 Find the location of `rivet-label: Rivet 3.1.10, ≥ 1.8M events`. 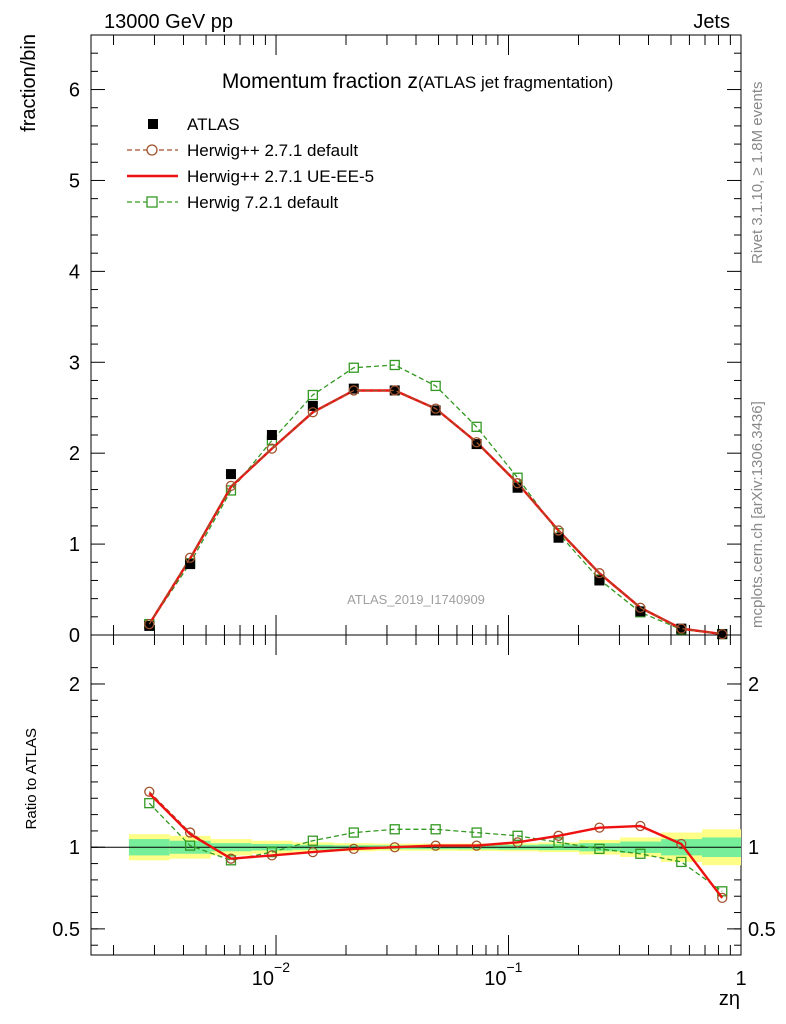

rivet-label: Rivet 3.1.10, ≥ 1.8M events is located at coordinates (757, 173).